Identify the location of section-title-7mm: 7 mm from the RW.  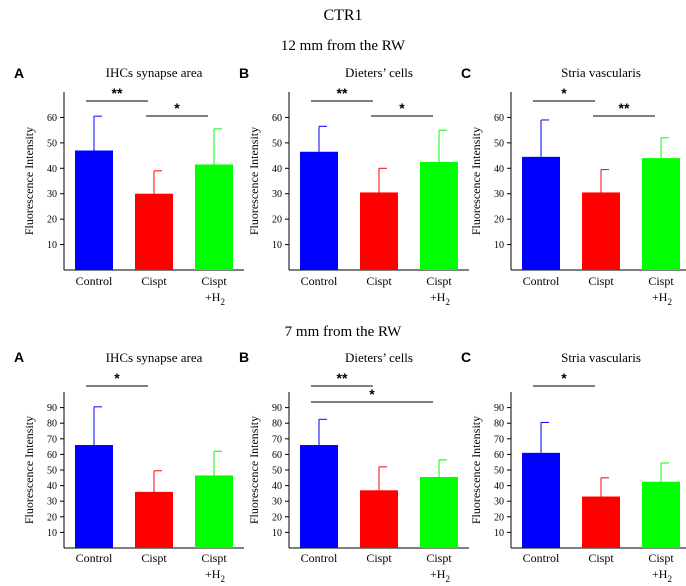
(343, 332).